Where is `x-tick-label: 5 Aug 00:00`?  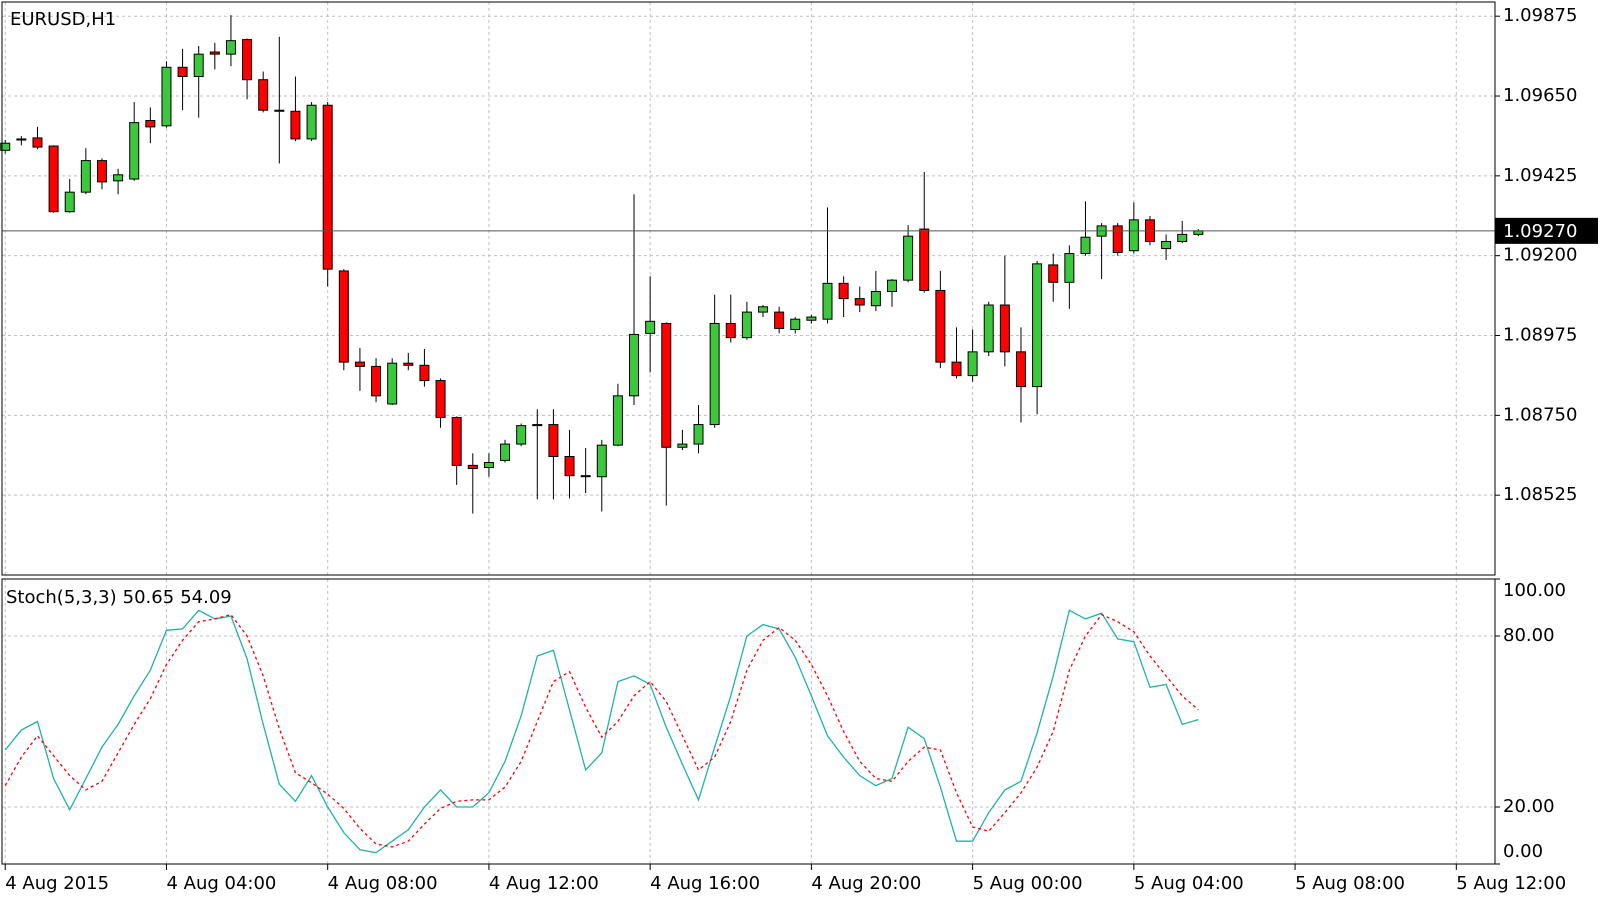 x-tick-label: 5 Aug 00:00 is located at coordinates (1028, 883).